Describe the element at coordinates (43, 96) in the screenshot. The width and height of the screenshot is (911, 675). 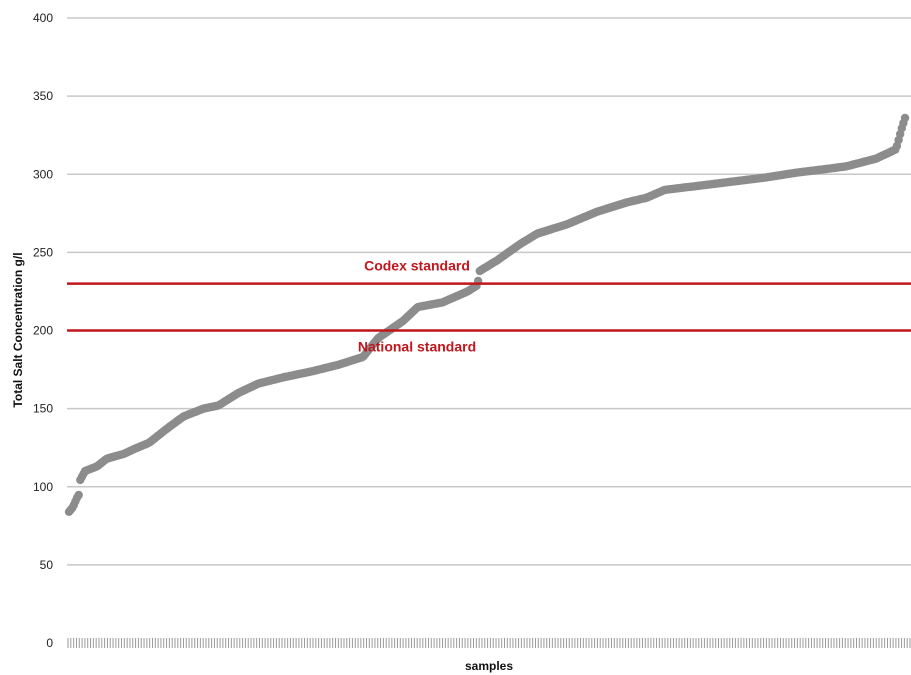
I see `y-tick-label: 350` at that location.